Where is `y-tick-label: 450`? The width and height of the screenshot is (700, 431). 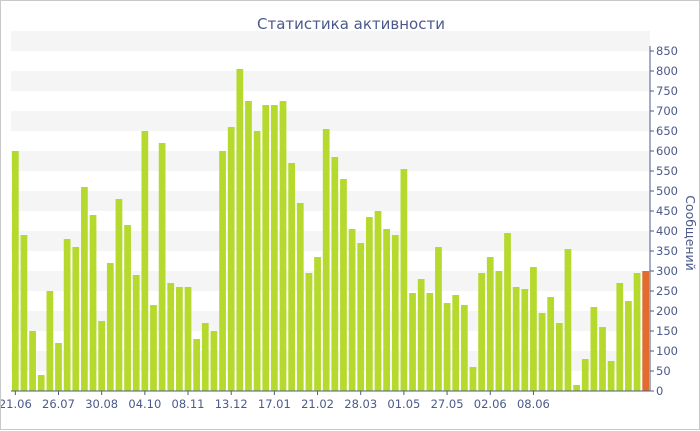
y-tick-label: 450 is located at coordinates (667, 211).